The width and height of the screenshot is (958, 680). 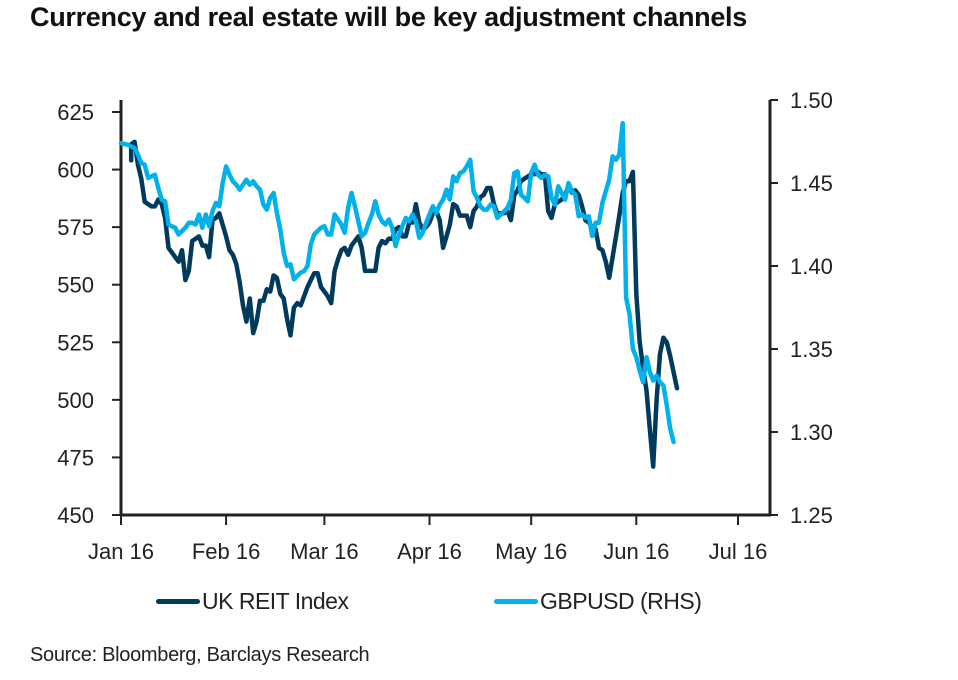 What do you see at coordinates (121, 551) in the screenshot?
I see `x-tick-label: Jan 16` at bounding box center [121, 551].